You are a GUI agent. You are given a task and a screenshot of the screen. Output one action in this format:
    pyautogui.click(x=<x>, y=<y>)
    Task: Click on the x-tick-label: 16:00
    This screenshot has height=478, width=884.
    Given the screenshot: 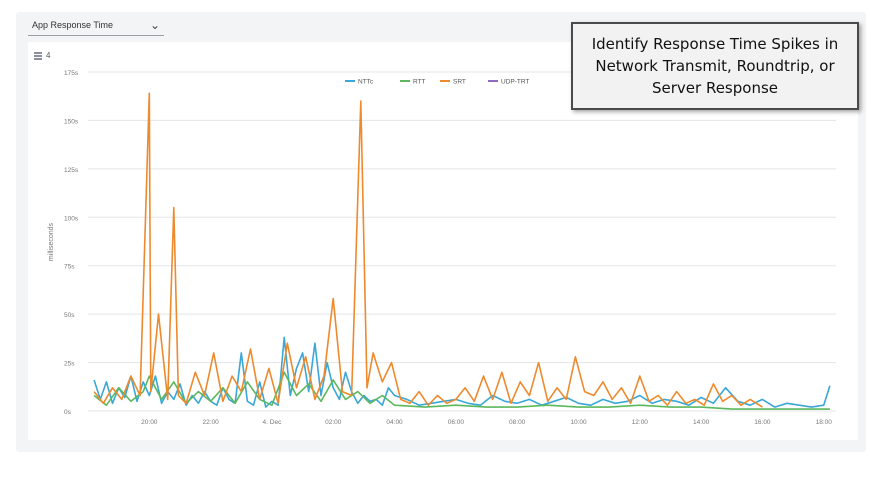 What is the action you would take?
    pyautogui.click(x=762, y=422)
    